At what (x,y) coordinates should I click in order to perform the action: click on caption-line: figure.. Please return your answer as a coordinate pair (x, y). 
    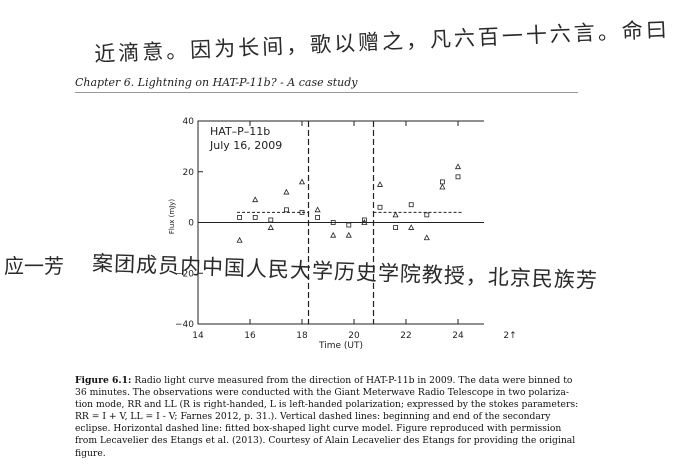
    Looking at the image, I should click on (90, 453).